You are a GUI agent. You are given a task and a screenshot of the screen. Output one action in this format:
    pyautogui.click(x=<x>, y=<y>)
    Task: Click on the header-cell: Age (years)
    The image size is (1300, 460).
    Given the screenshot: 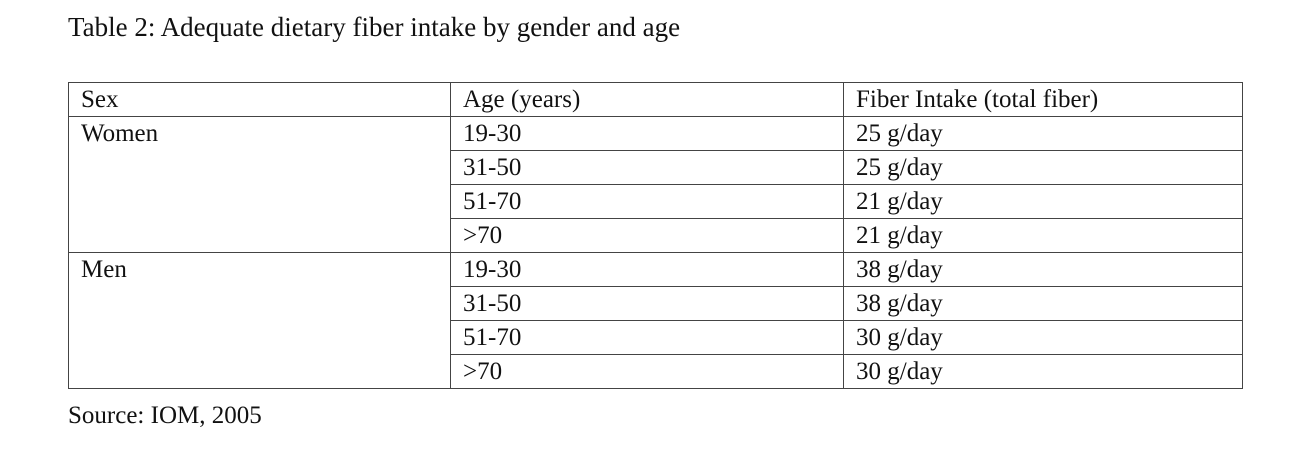 What is the action you would take?
    pyautogui.click(x=647, y=99)
    